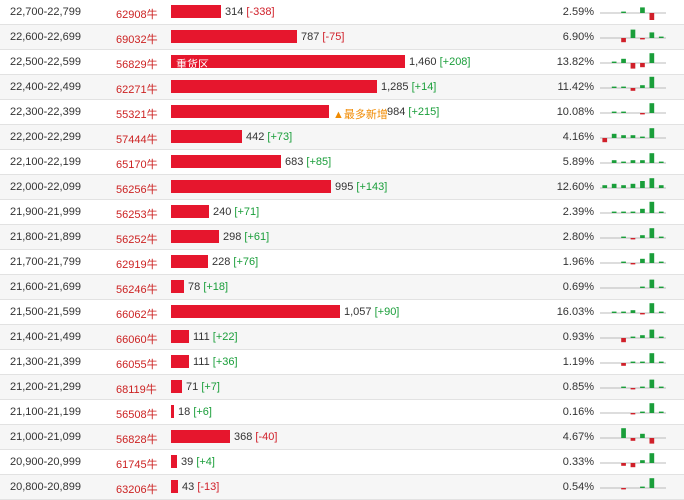 This screenshot has width=684, height=500. I want to click on table-row: 20,900-20,999 61745牛 39 [+4] 0.33%, so click(342, 462).